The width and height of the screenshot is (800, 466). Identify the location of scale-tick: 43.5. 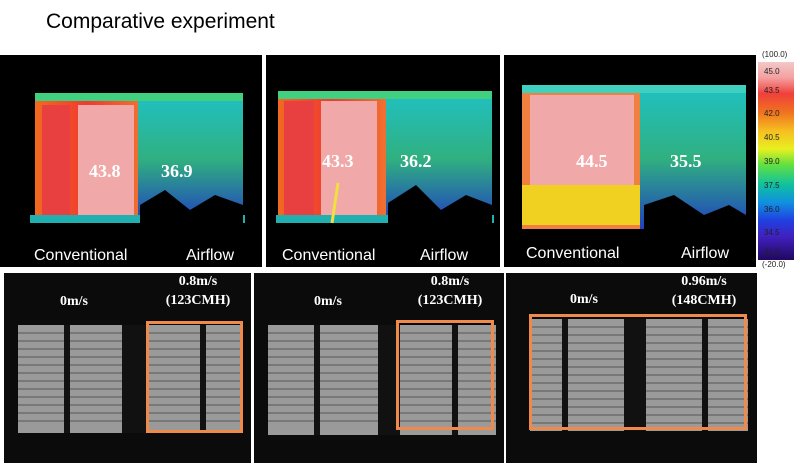
(772, 90).